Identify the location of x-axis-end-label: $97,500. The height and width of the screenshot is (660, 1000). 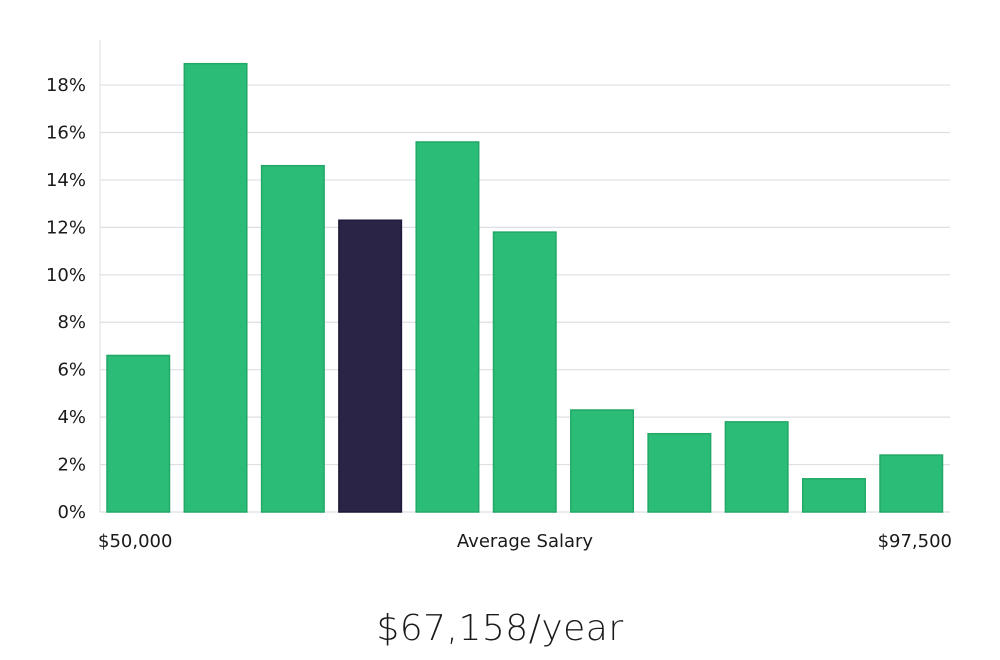
(915, 541).